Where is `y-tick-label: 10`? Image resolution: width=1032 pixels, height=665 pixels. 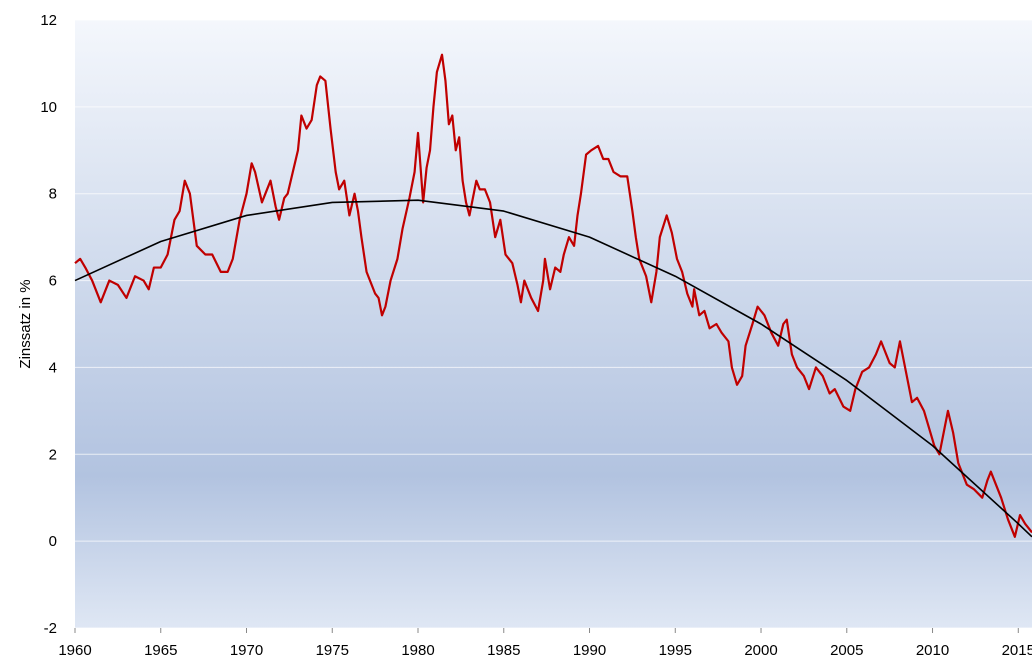
y-tick-label: 10 is located at coordinates (48, 107).